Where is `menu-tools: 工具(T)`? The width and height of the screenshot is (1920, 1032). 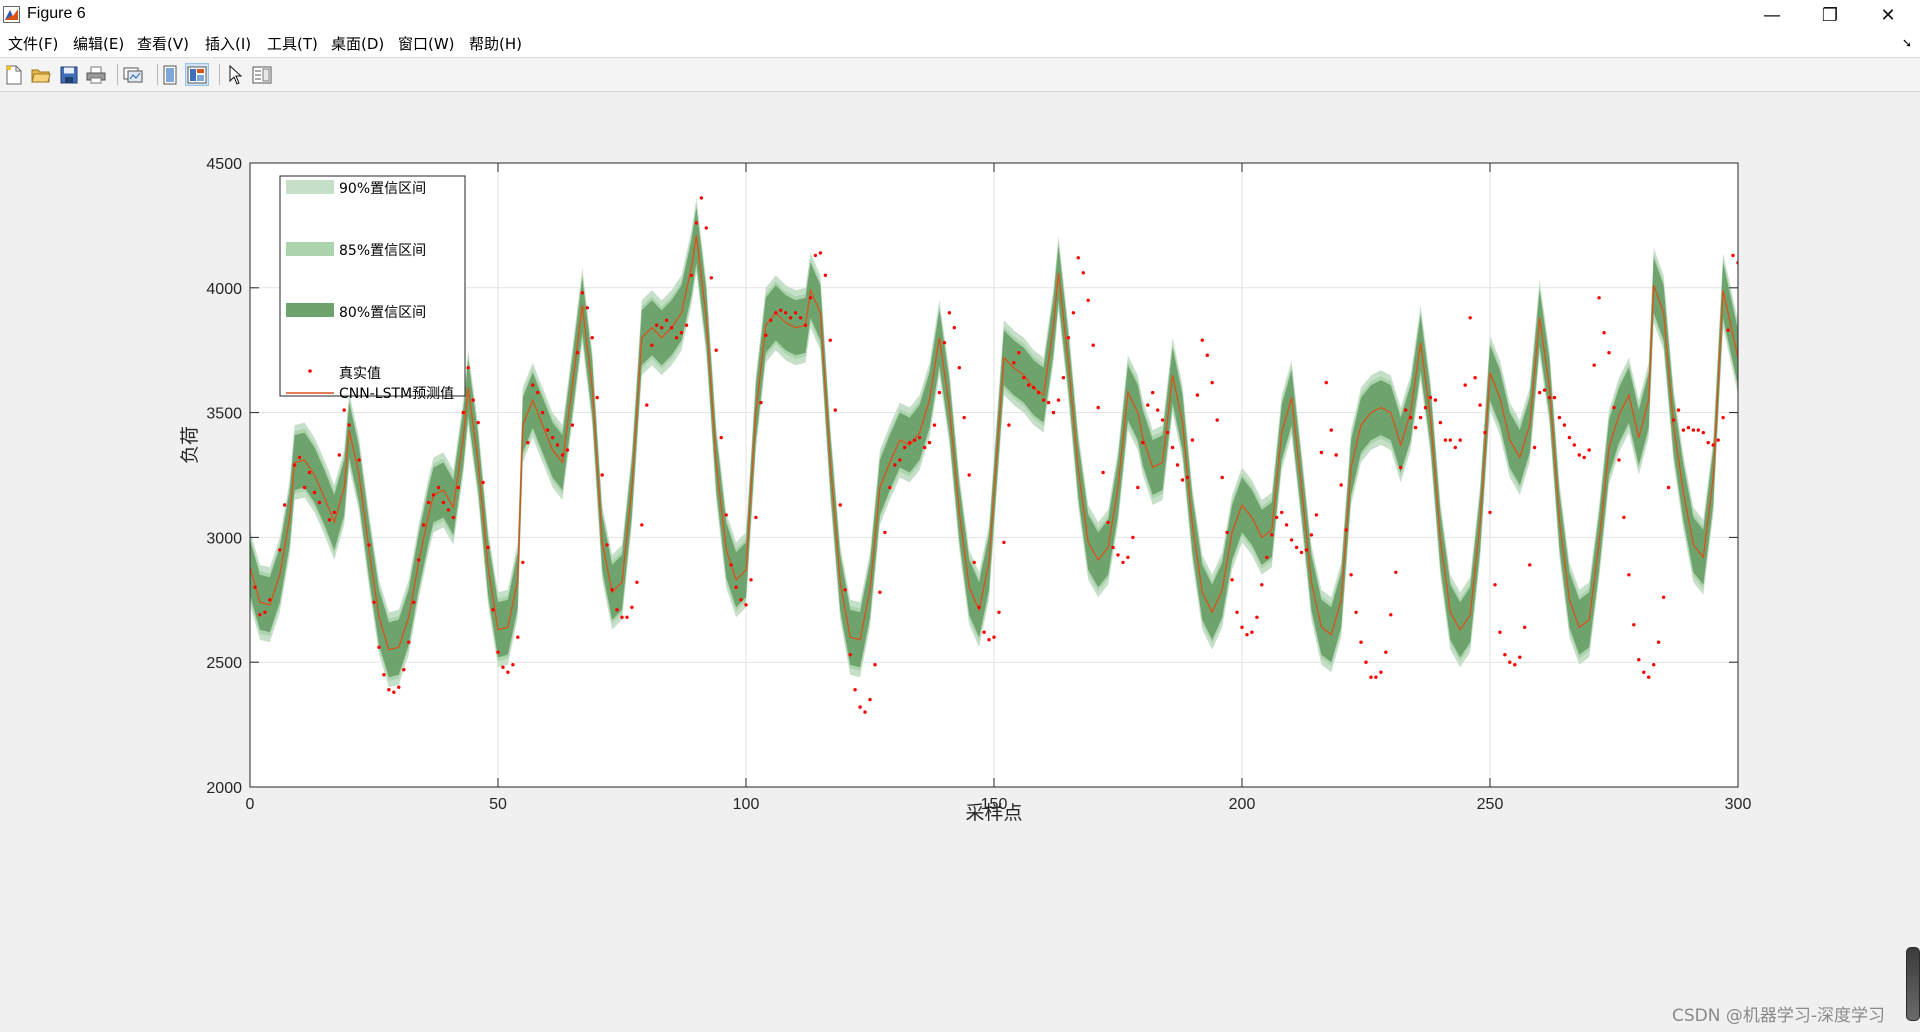 menu-tools: 工具(T) is located at coordinates (292, 44).